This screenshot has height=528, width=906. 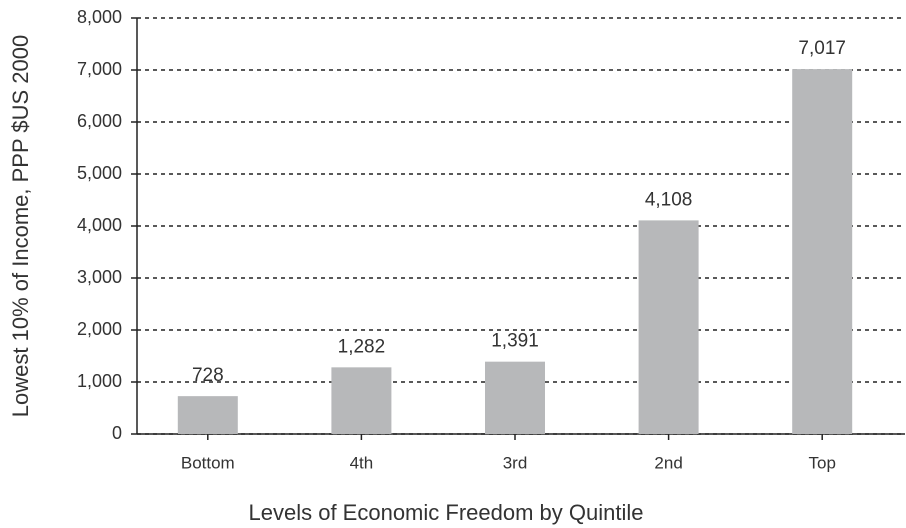 I want to click on data-label: 4,108, so click(x=669, y=199).